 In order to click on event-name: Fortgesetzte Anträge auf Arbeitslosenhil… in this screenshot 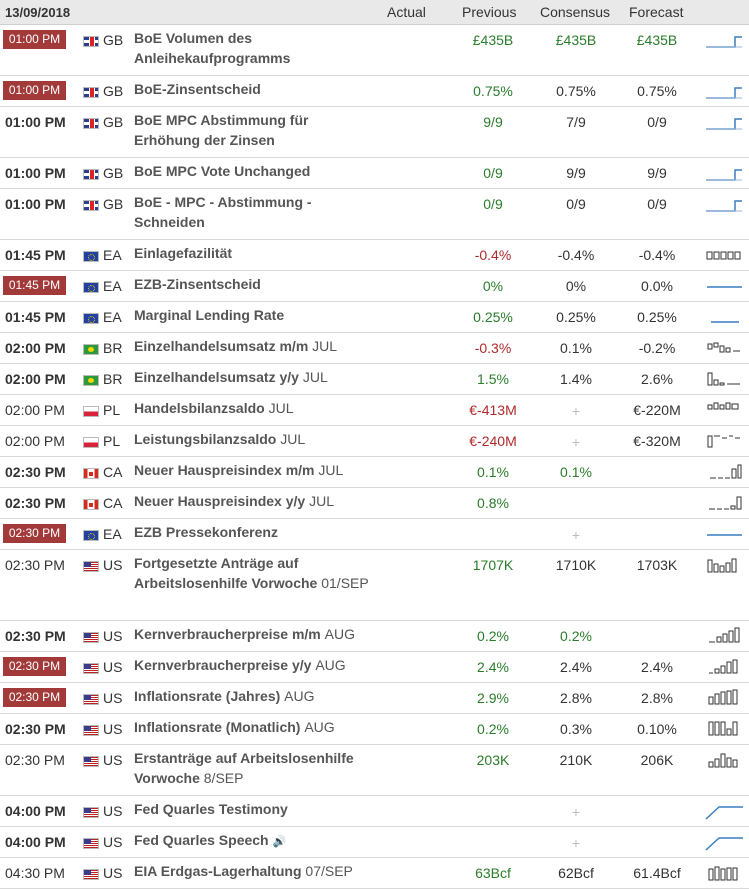, I will do `click(254, 573)`.